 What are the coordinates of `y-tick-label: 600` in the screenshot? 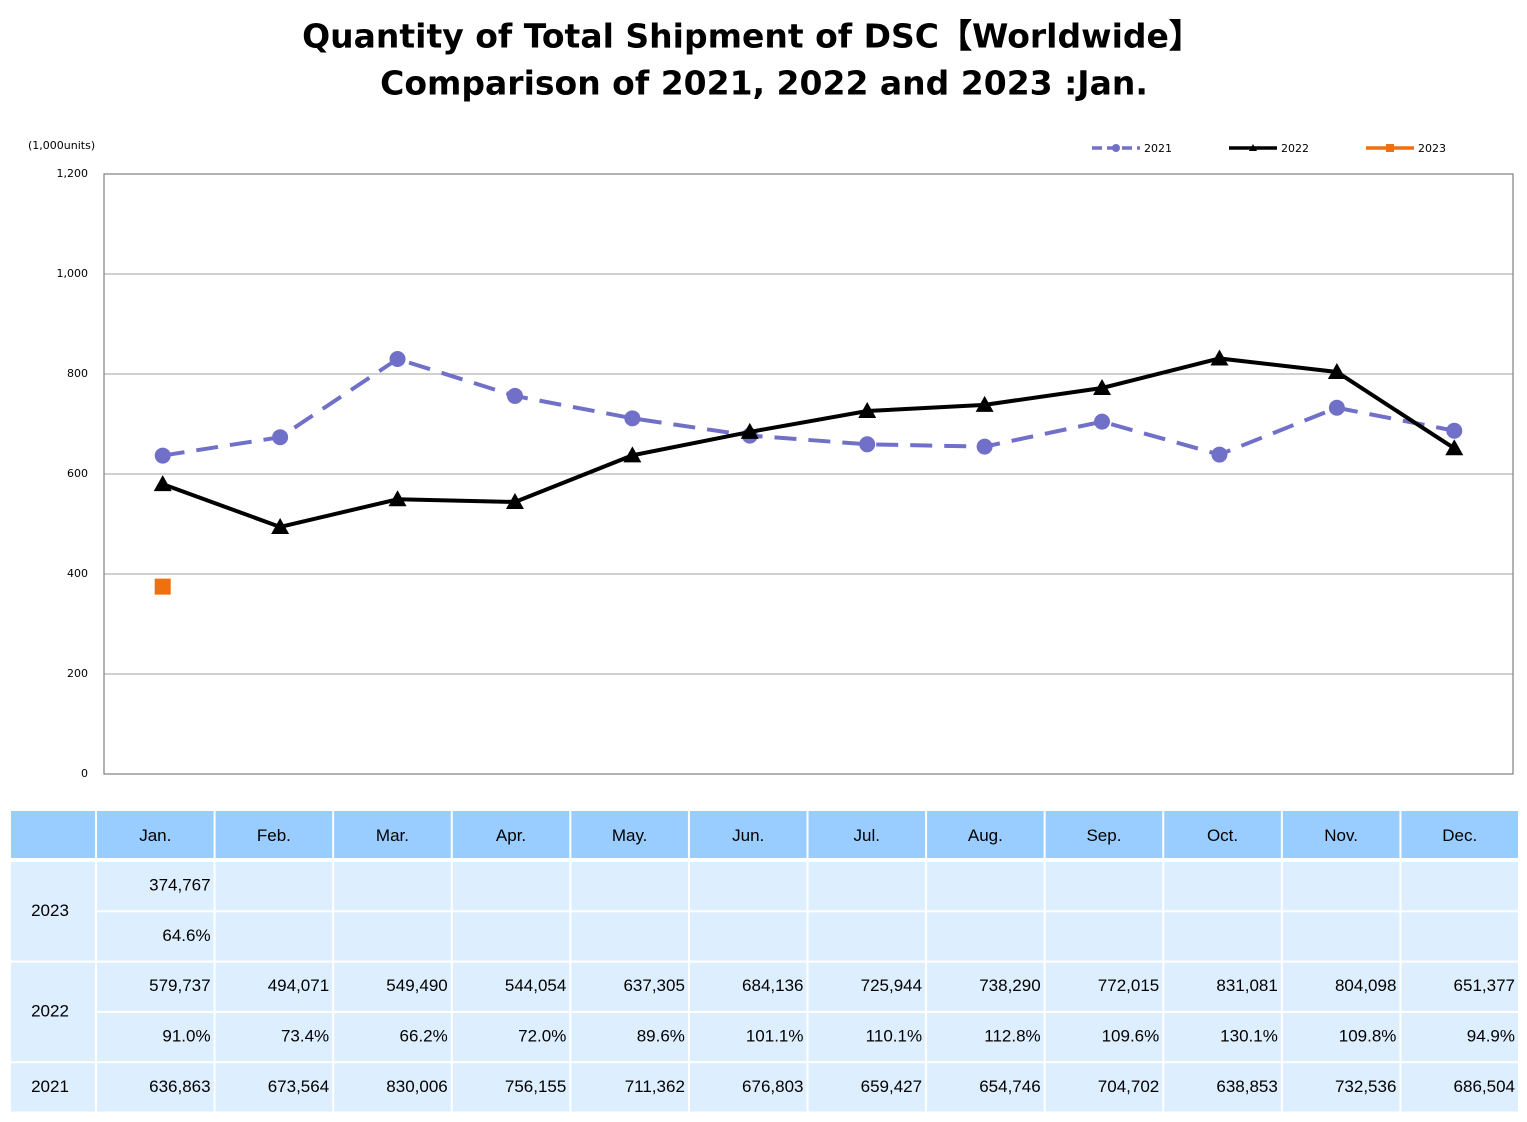 It's located at (77, 473).